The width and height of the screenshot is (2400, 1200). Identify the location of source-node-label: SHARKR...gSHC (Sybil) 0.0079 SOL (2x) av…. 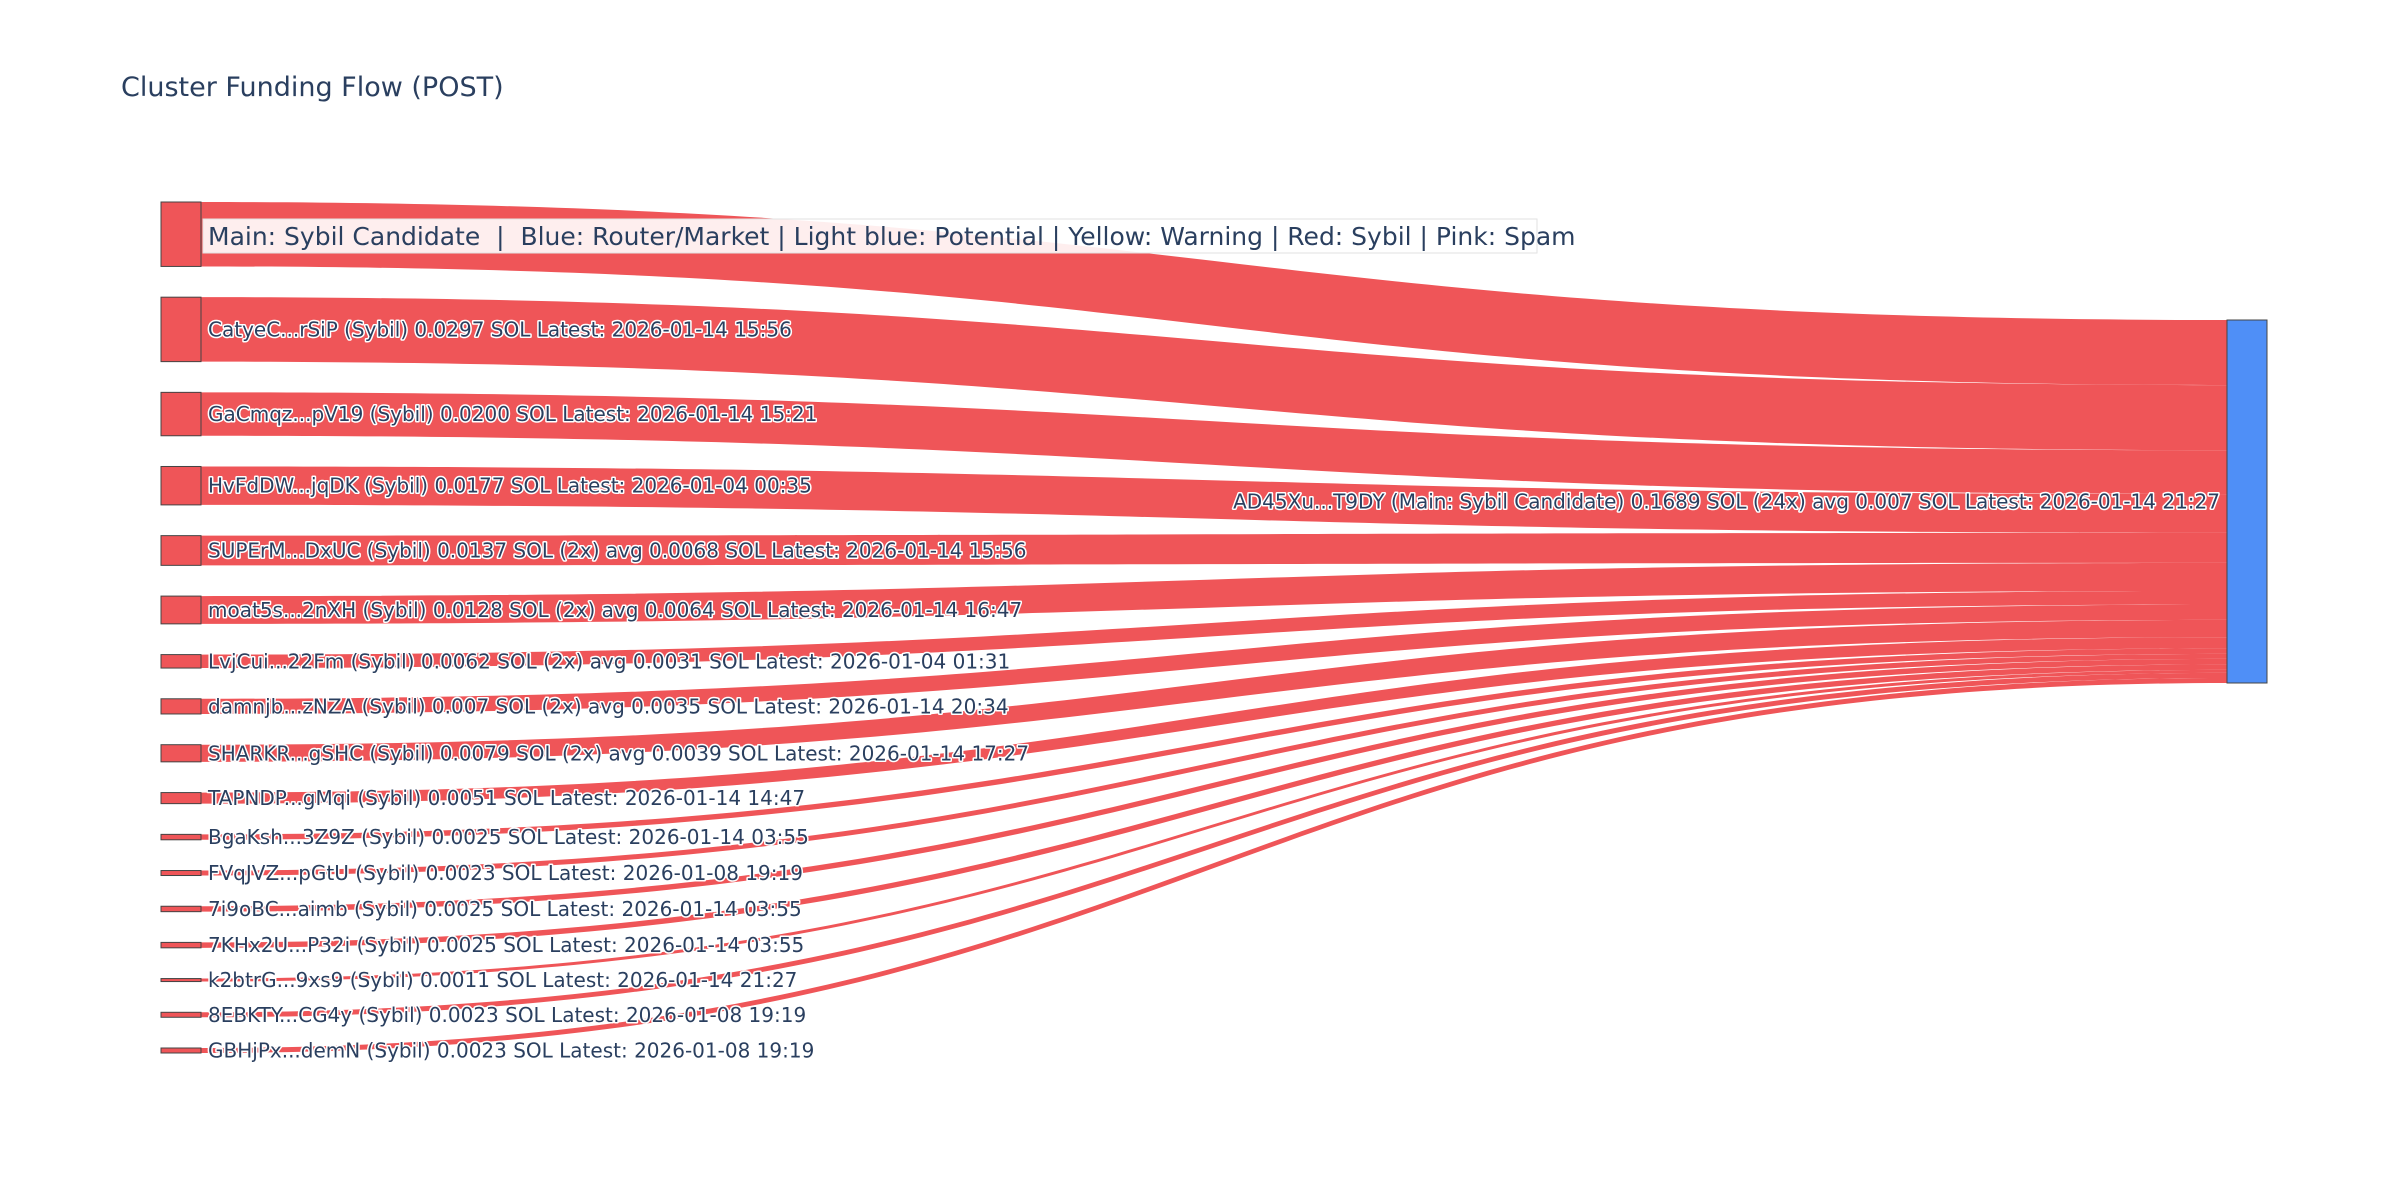
(618, 753).